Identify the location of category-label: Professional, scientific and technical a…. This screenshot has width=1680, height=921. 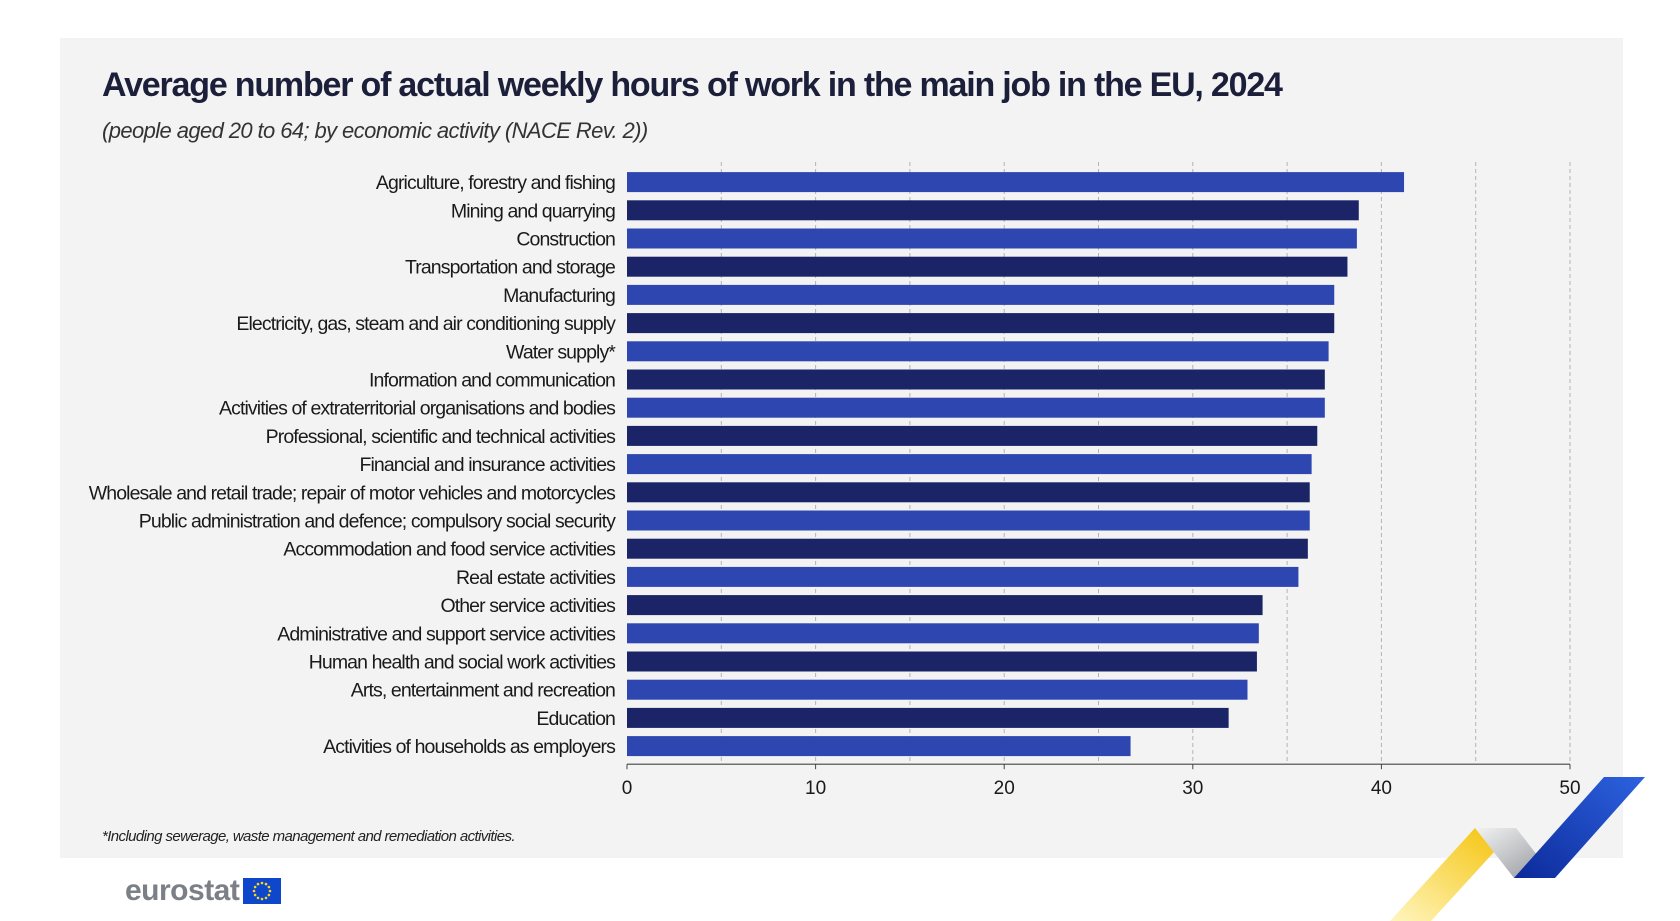
(441, 437).